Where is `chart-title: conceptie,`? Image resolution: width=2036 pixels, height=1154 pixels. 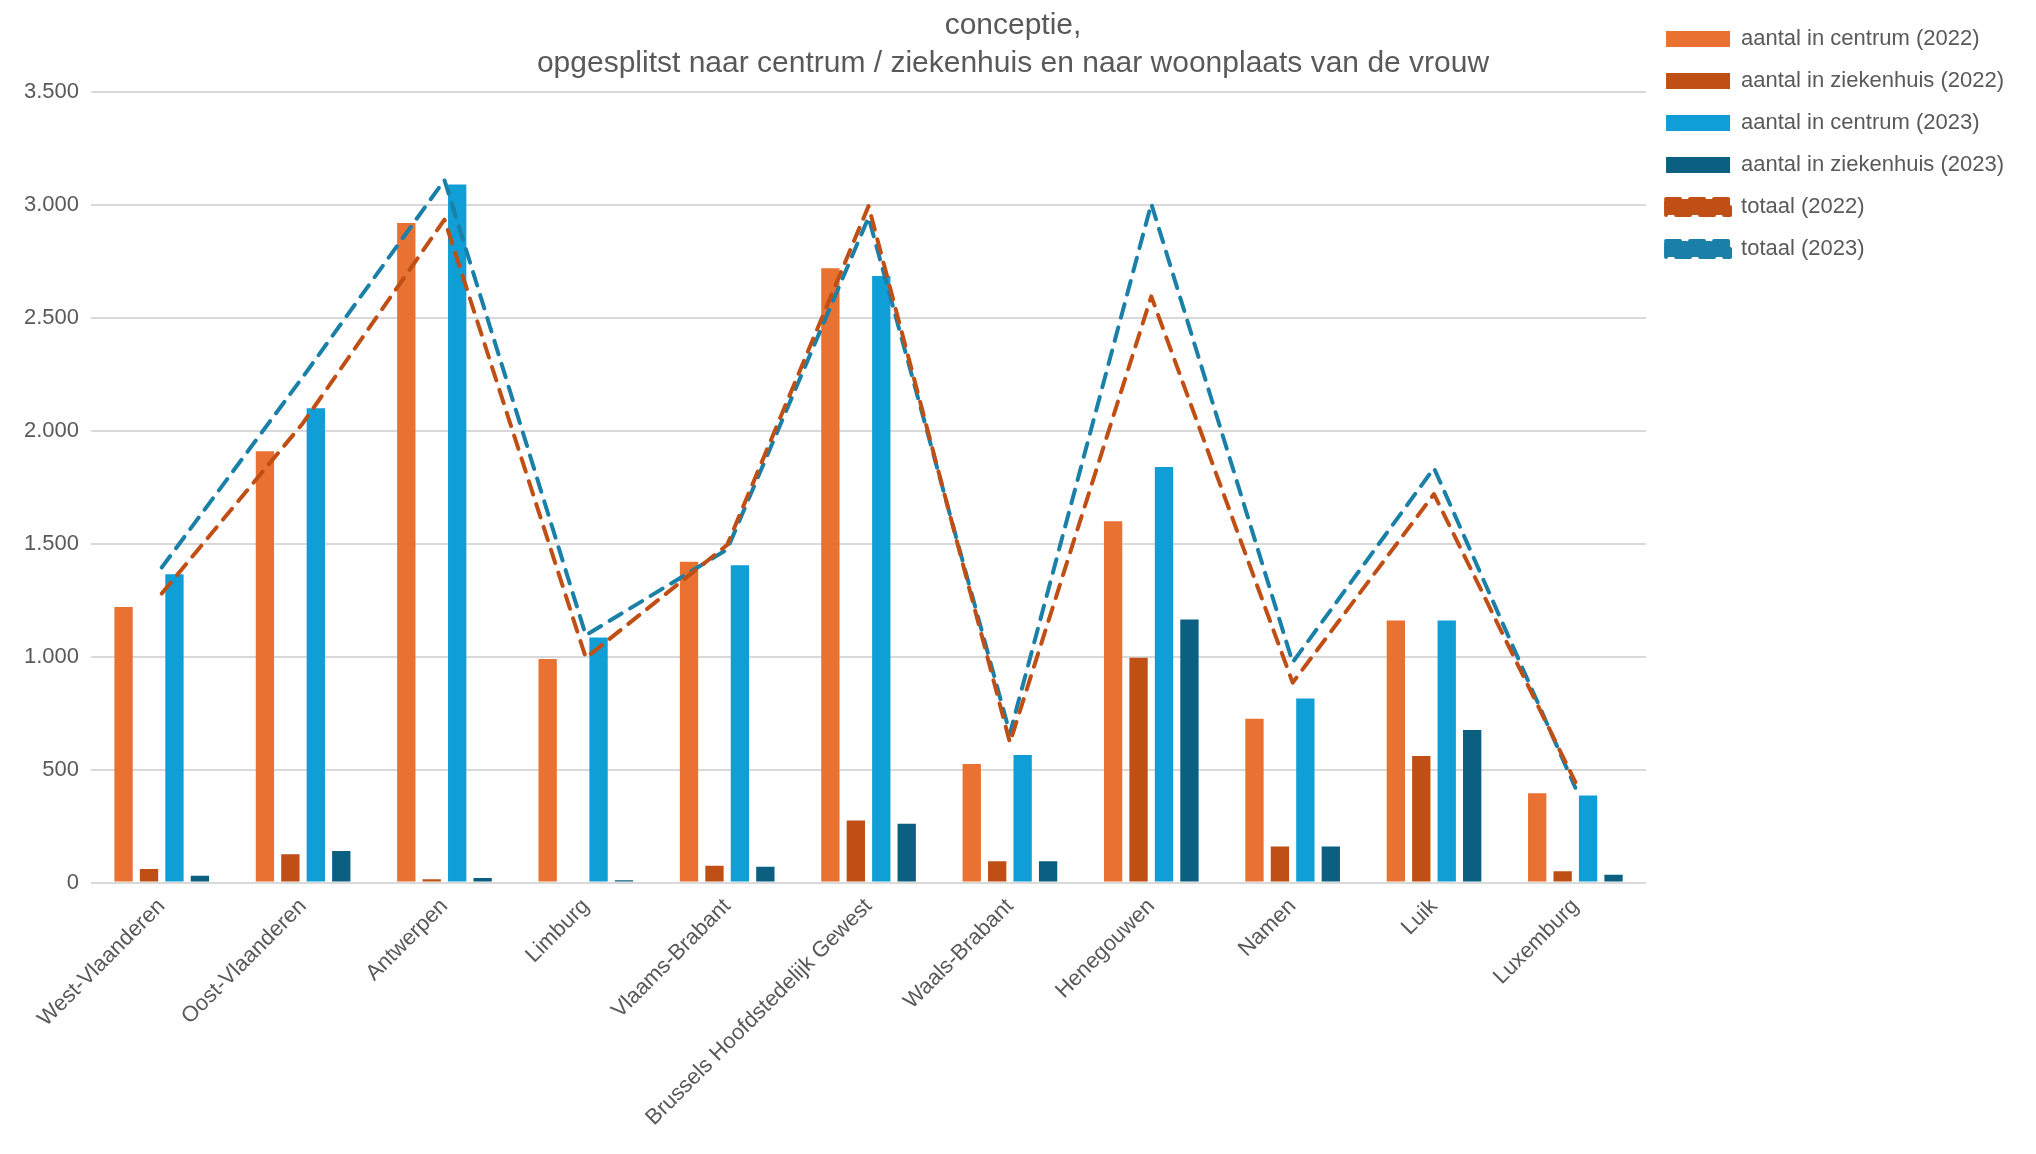
chart-title: conceptie, is located at coordinates (1013, 24).